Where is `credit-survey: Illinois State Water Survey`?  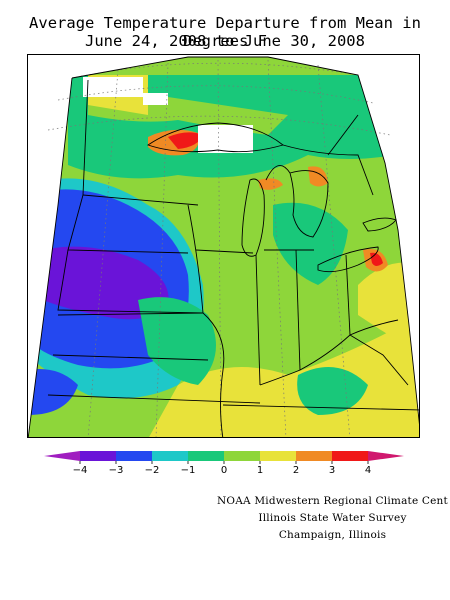
credit-survey: Illinois State Water Survey is located at coordinates (332, 518).